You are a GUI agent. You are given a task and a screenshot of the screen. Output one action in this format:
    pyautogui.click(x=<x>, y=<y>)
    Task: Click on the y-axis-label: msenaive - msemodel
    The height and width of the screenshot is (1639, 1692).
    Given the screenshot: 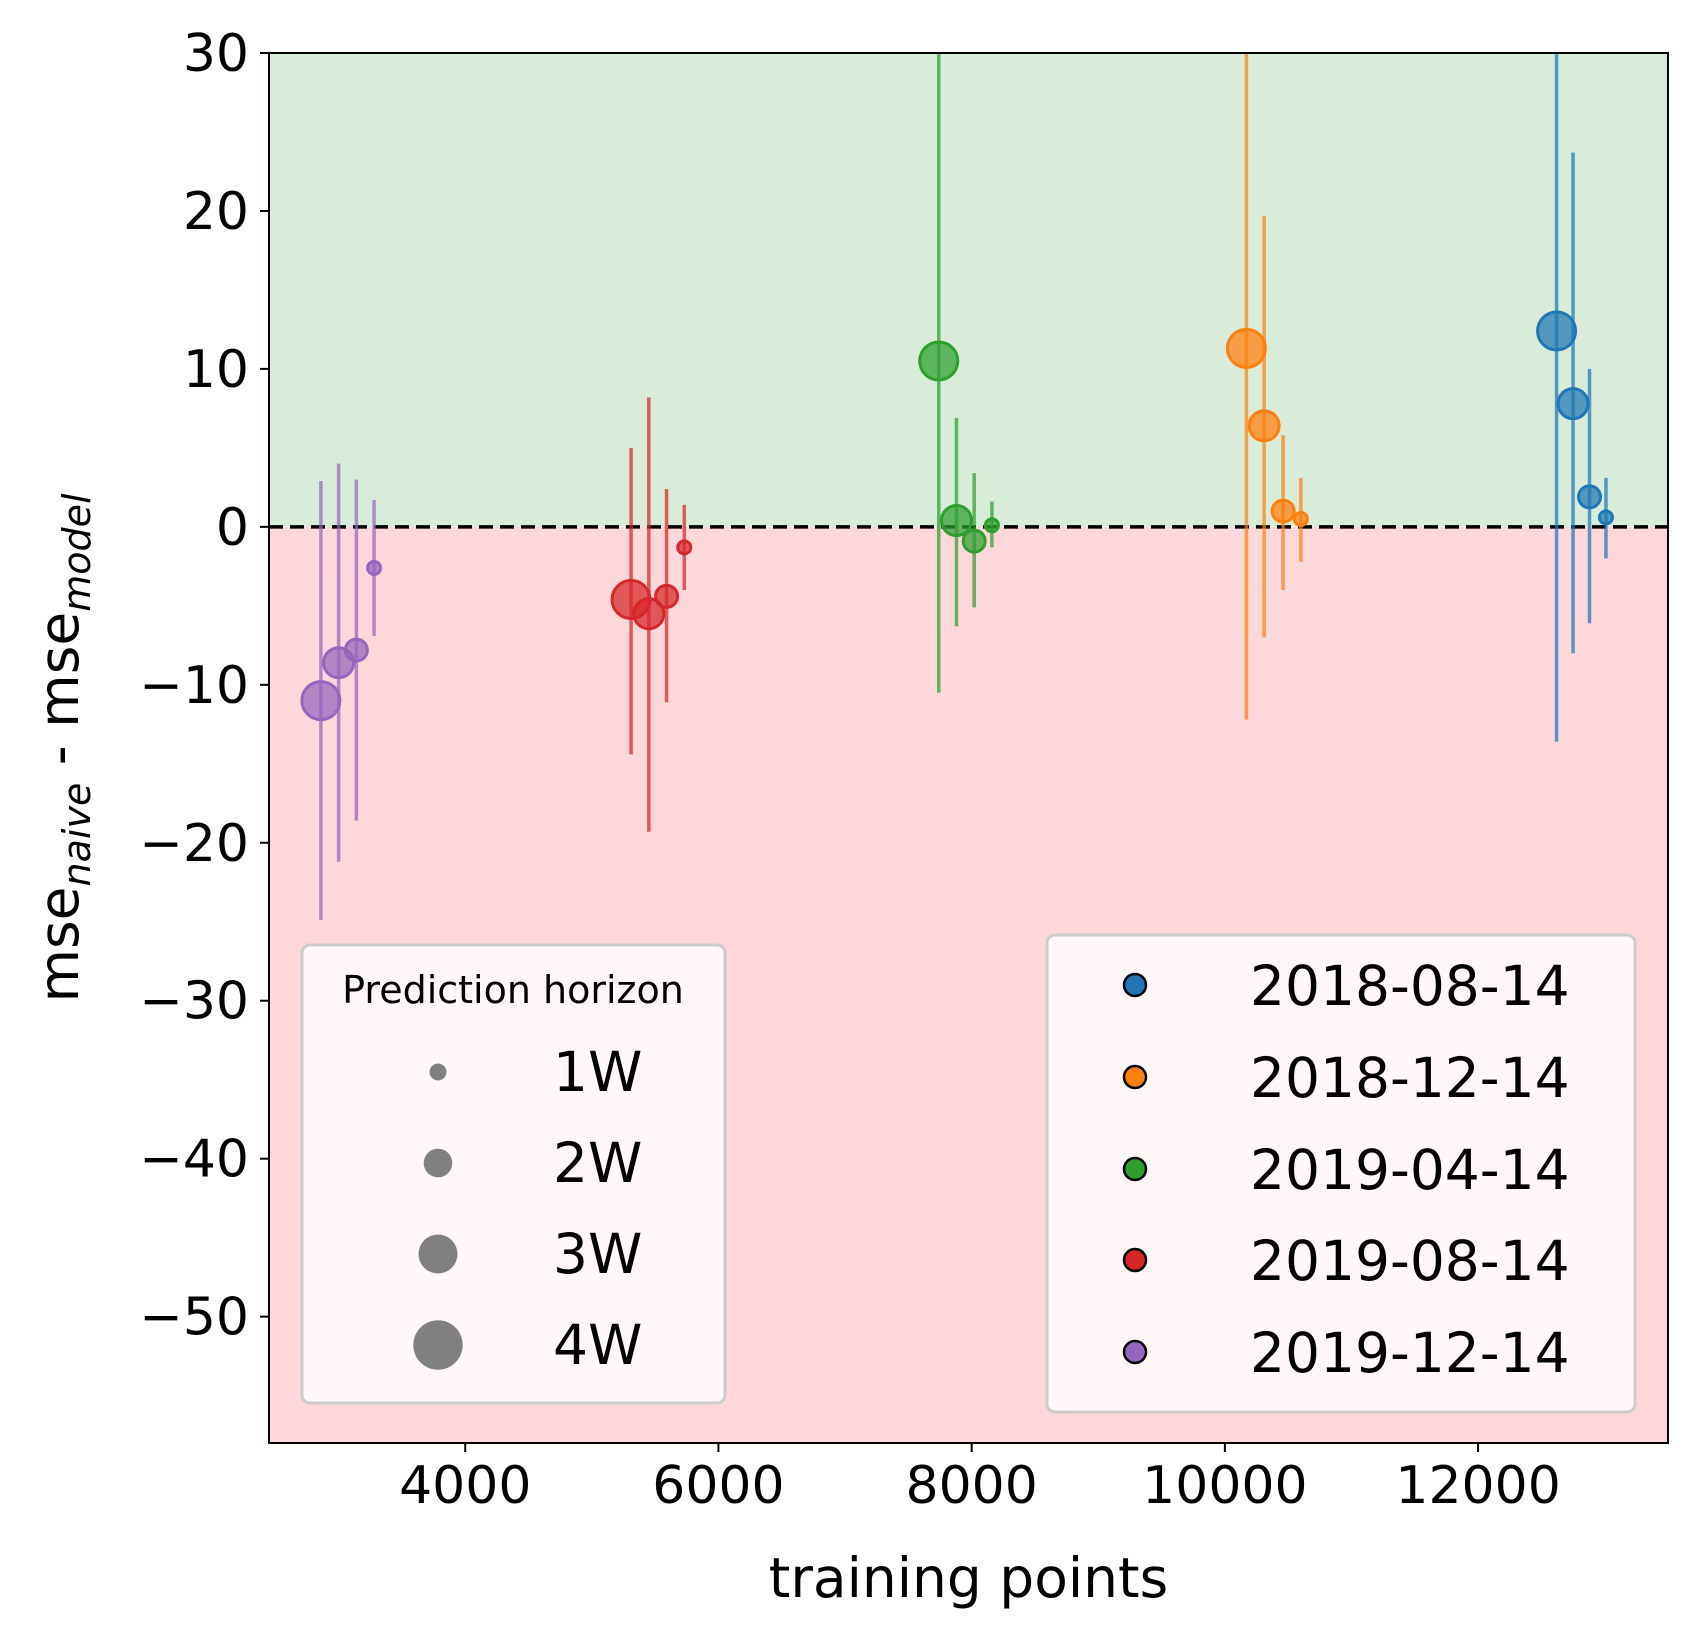 What is the action you would take?
    pyautogui.click(x=63, y=748)
    